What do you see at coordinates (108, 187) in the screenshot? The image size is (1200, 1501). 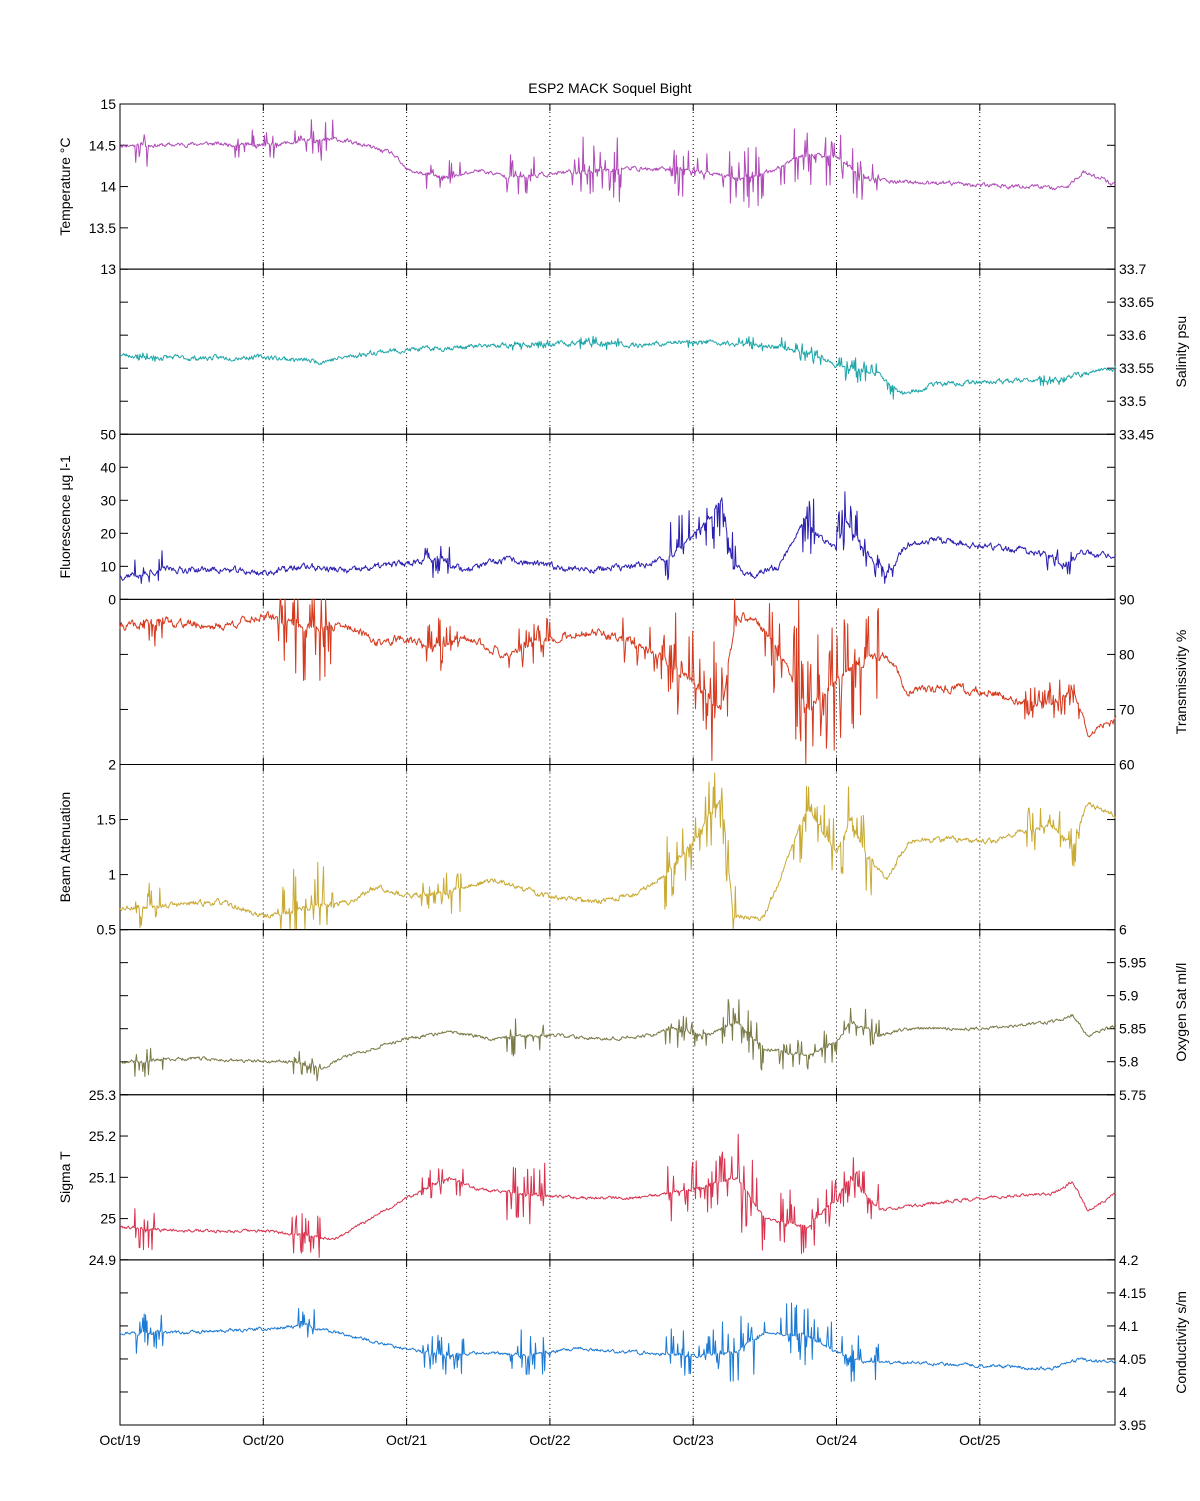 I see `y-tick-label: 14` at bounding box center [108, 187].